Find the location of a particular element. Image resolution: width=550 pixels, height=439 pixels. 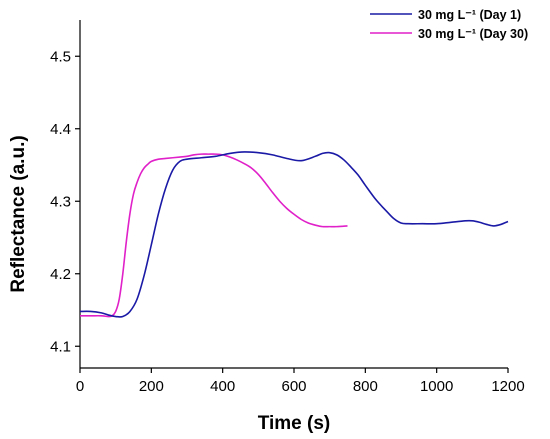

legend: 30 mg L⁻¹ (Day 1) 30 mg L⁻¹ (Day 30) is located at coordinates (449, 24).